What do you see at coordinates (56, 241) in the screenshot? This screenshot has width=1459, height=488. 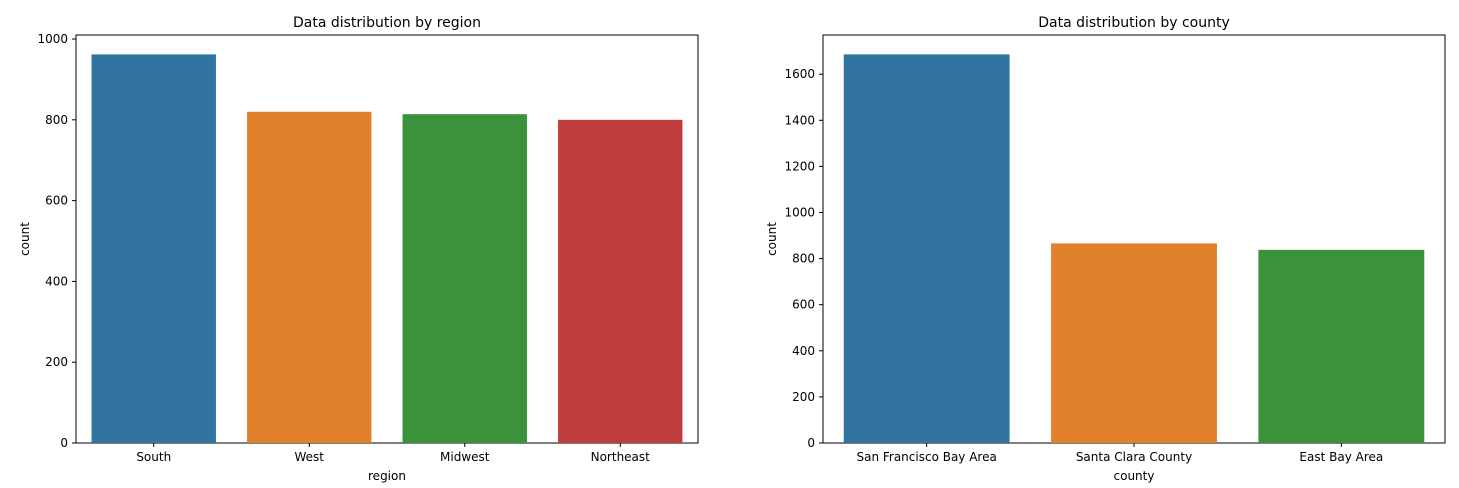 I see `y-tick-group: 0 200 400 600 800 1000` at bounding box center [56, 241].